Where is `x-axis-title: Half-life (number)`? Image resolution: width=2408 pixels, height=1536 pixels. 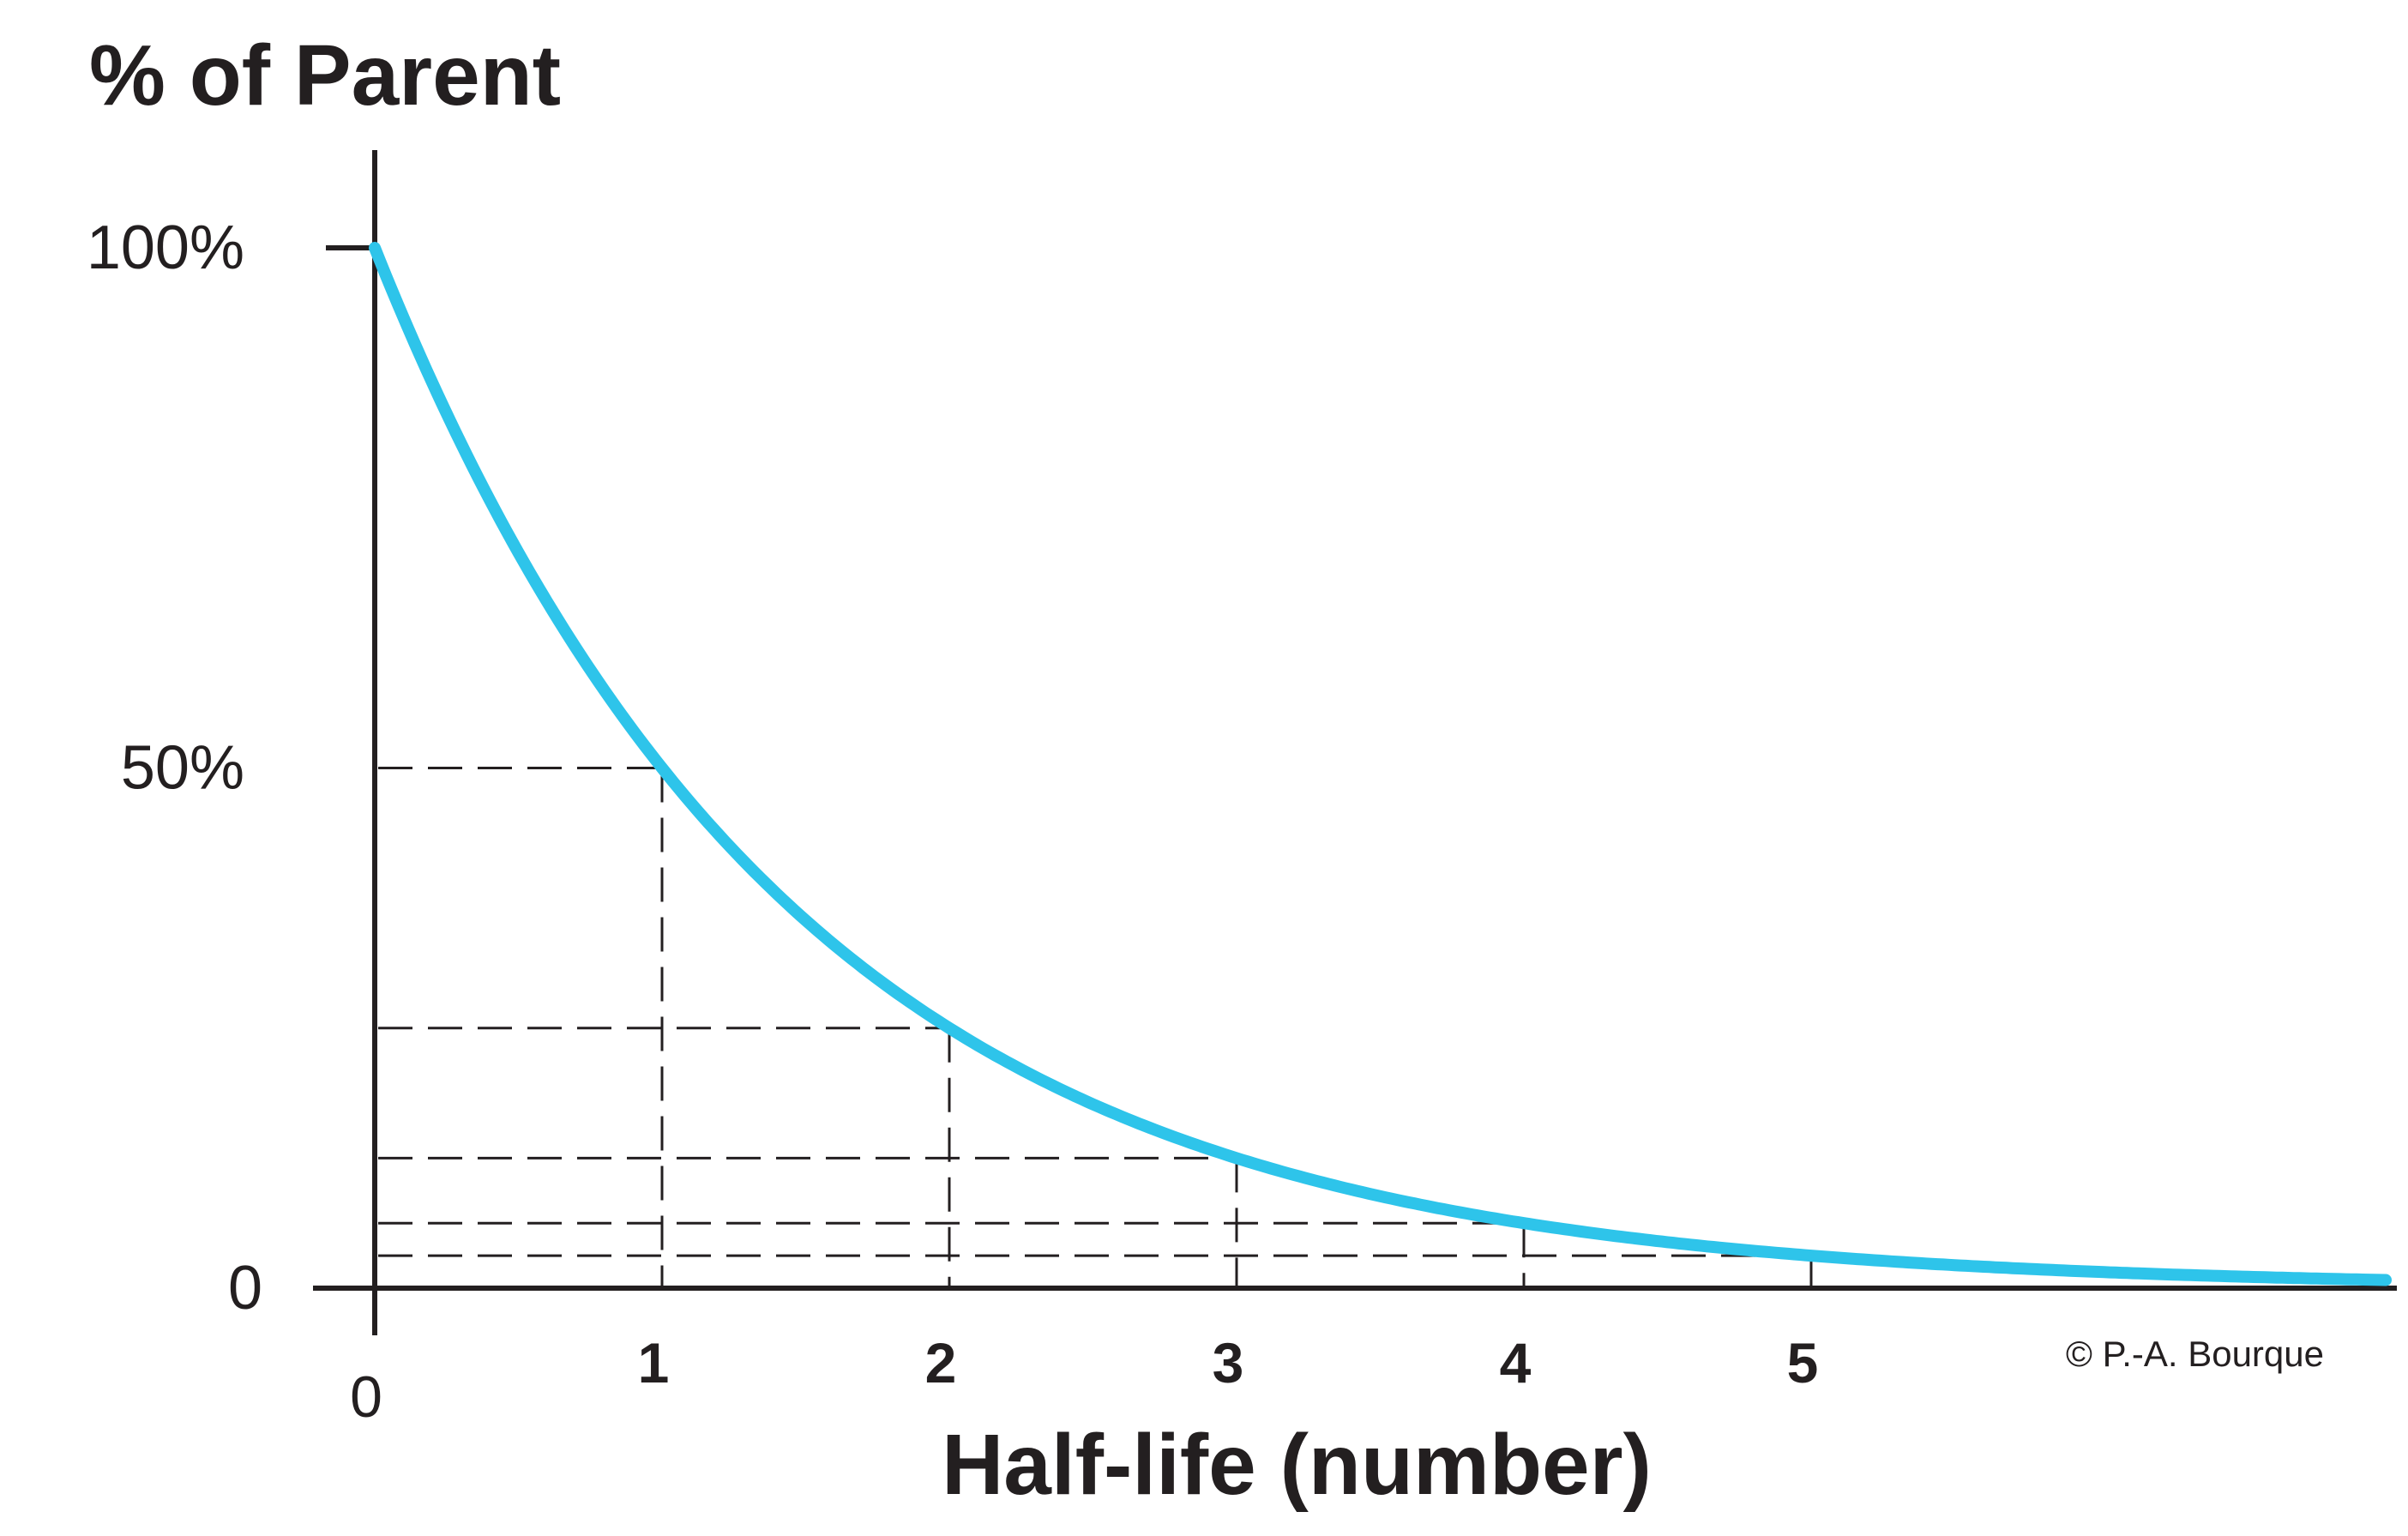
x-axis-title: Half-life (number) is located at coordinates (1297, 1465).